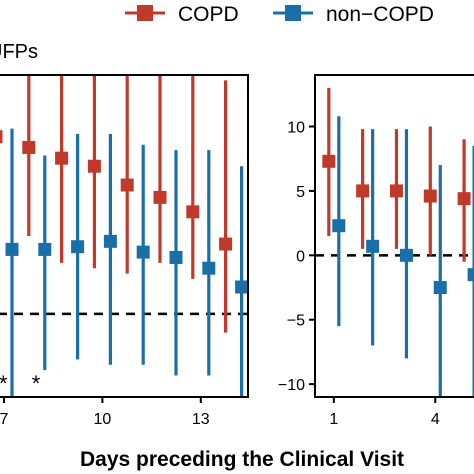 The width and height of the screenshot is (474, 474). I want to click on legend-marker-noncopd, so click(293, 13).